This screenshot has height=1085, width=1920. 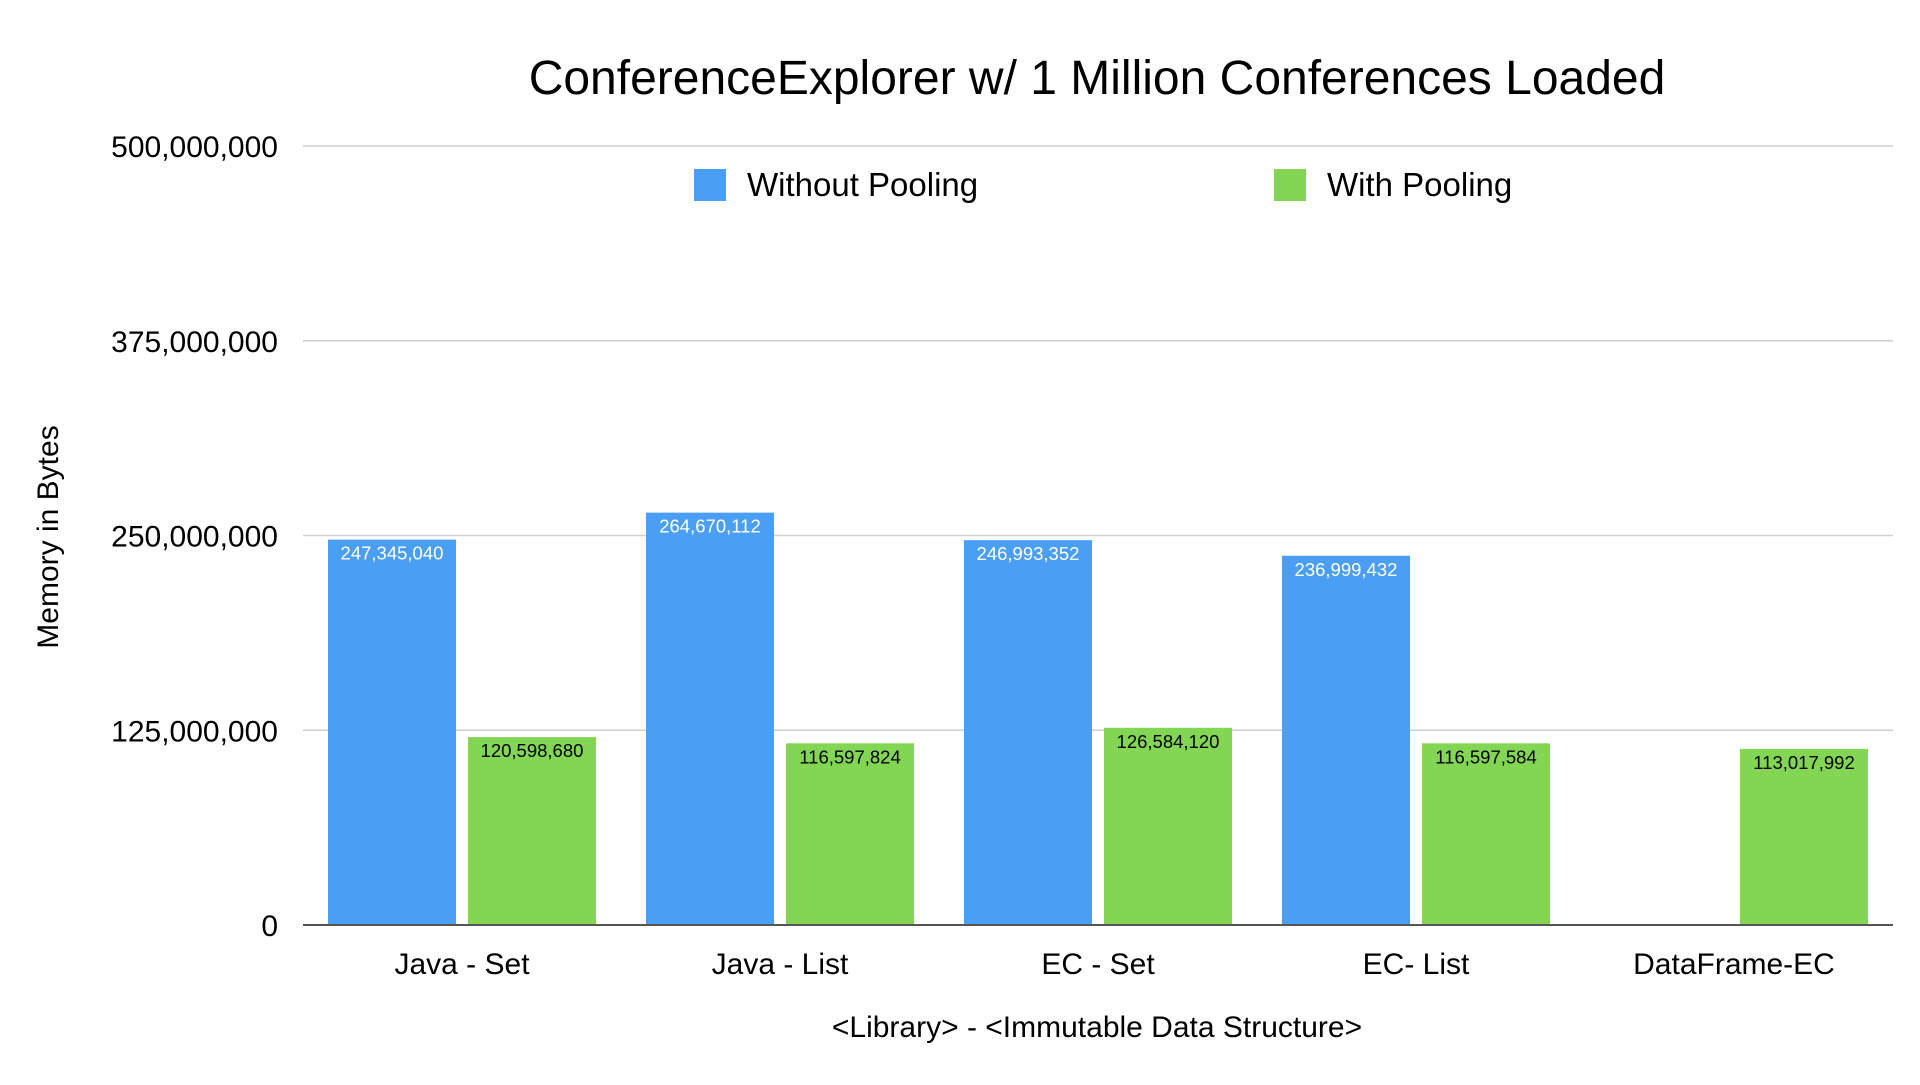 I want to click on data-label: 120,598,680, so click(x=532, y=750).